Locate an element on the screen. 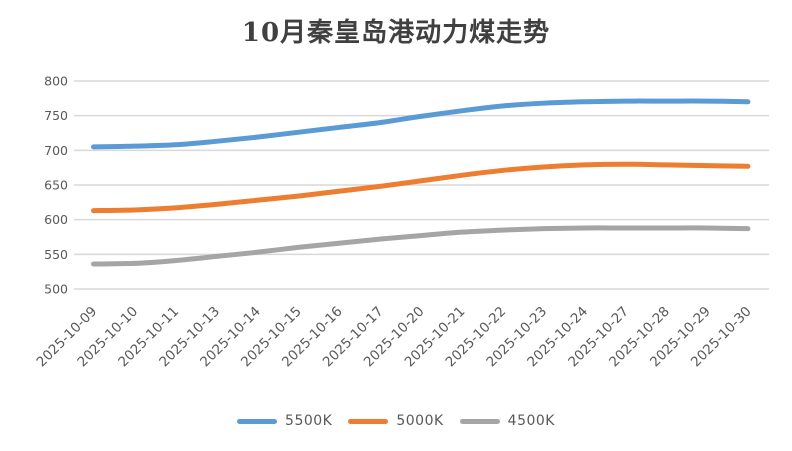 The height and width of the screenshot is (451, 792). y-axis-tick-label: 600 is located at coordinates (56, 219).